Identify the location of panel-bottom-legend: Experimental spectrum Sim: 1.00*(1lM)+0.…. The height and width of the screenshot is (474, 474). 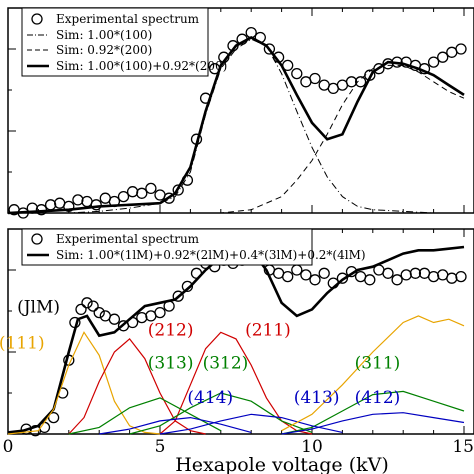
(193, 247).